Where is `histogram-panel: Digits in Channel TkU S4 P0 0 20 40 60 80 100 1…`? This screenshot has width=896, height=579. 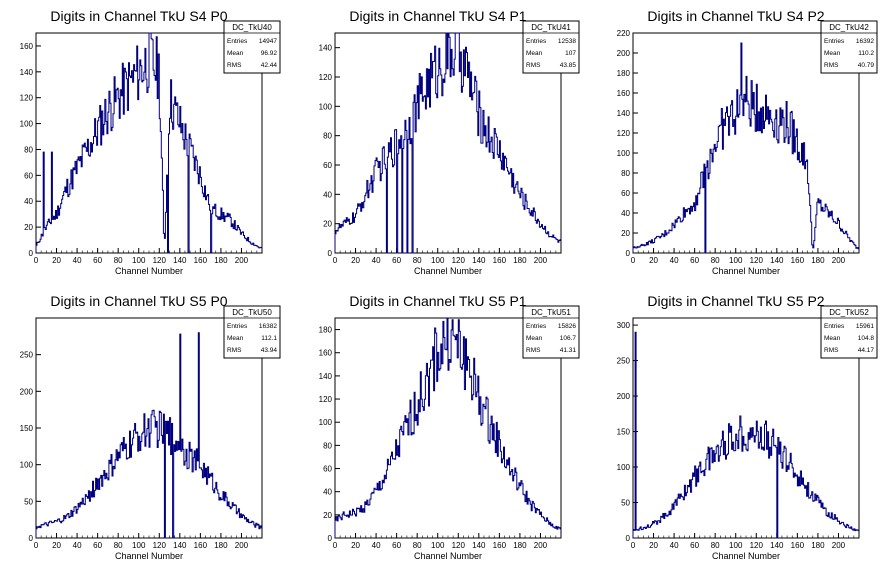
histogram-panel: Digits in Channel TkU S4 P0 0 20 40 60 80 100 1… is located at coordinates (150, 142).